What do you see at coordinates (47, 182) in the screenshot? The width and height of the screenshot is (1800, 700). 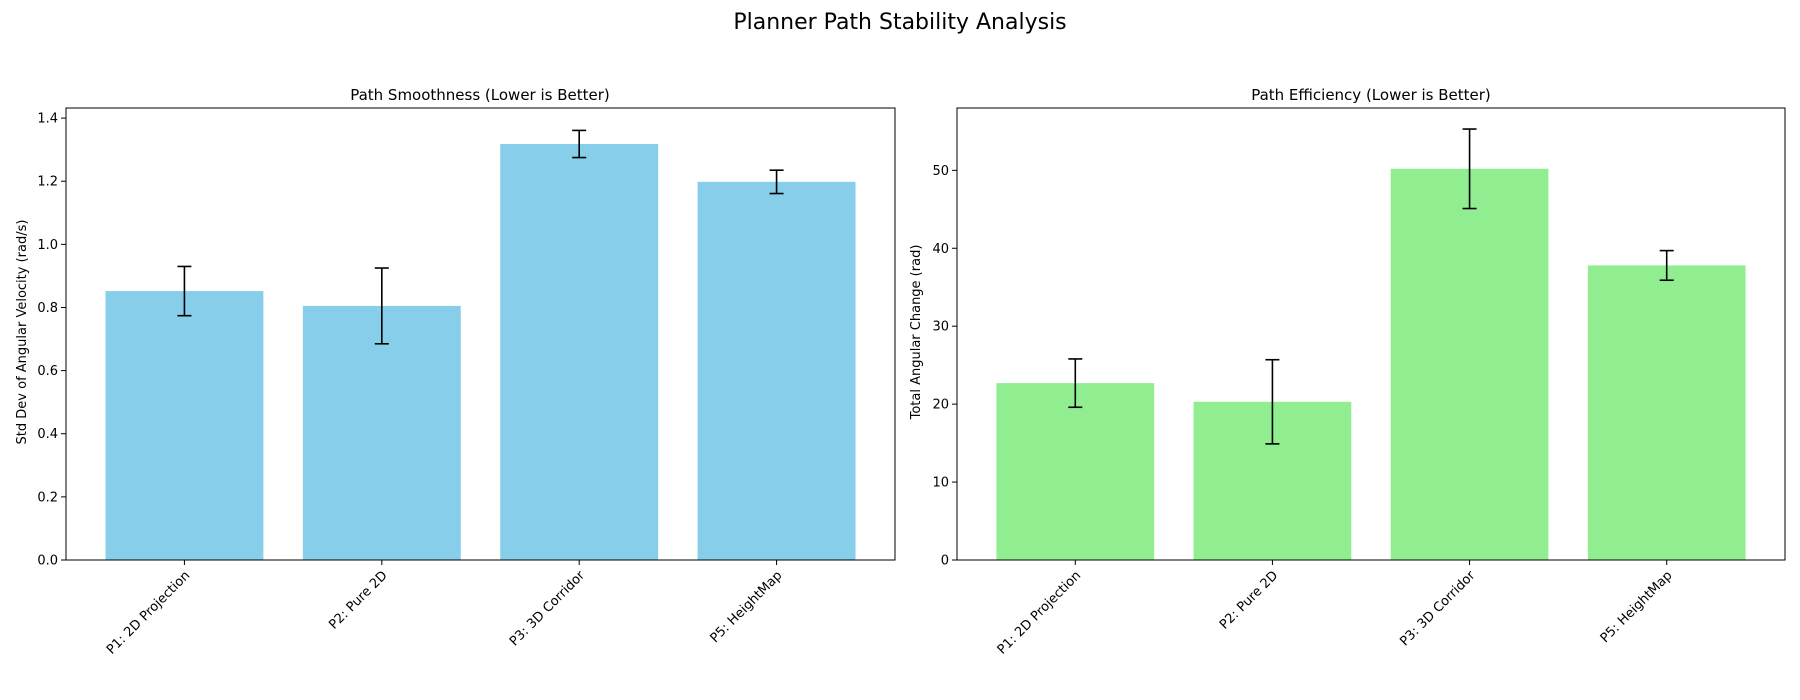 I see `y-tick-label: 1.2` at bounding box center [47, 182].